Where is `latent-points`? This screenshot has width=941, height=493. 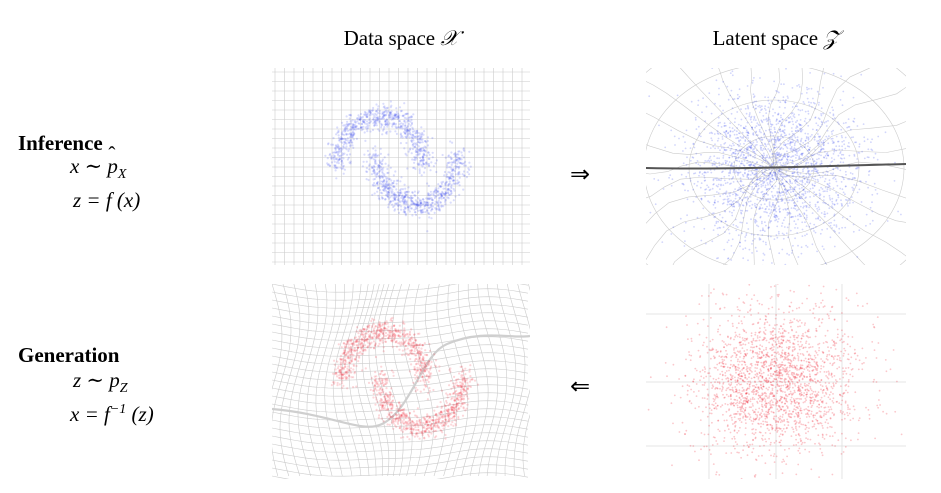
latent-points is located at coordinates (775, 166).